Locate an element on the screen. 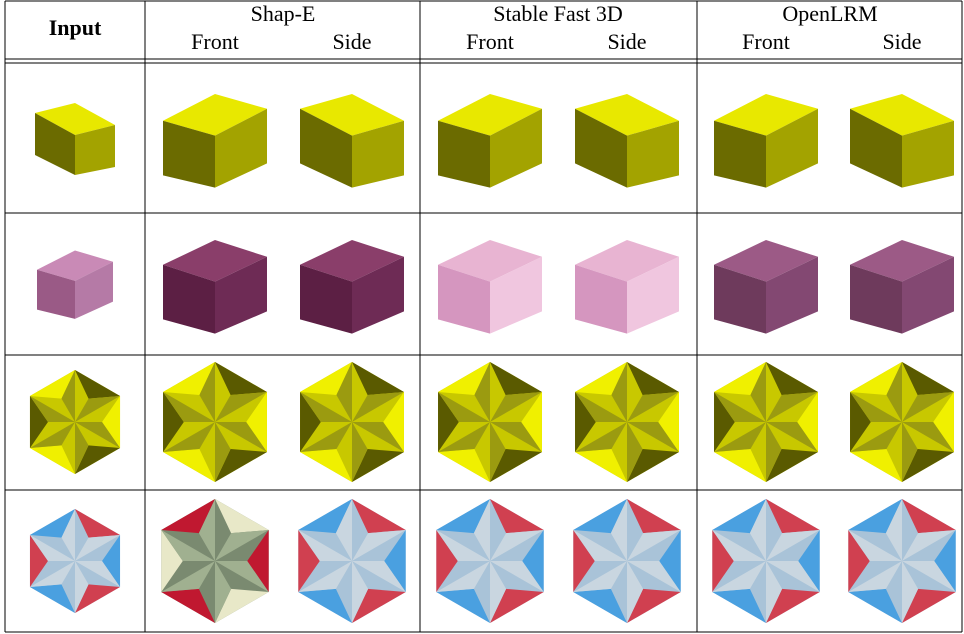 The height and width of the screenshot is (634, 964). group-header: Shap-E is located at coordinates (283, 13).